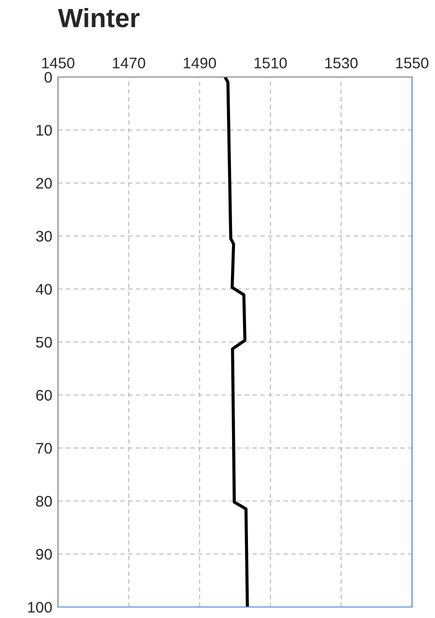  I want to click on line-series, so click(236, 342).